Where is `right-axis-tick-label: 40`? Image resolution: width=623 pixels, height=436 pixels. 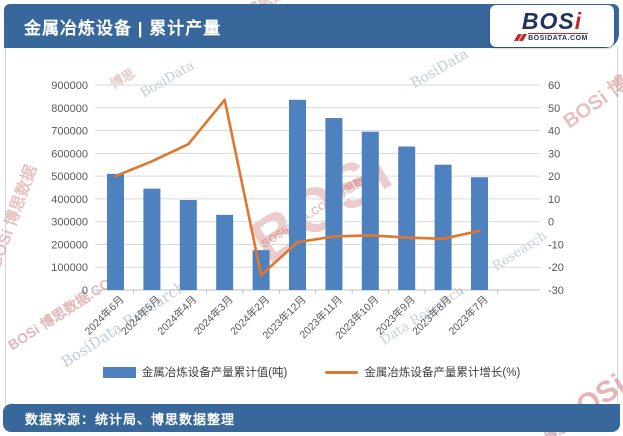
right-axis-tick-label: 40 is located at coordinates (554, 132).